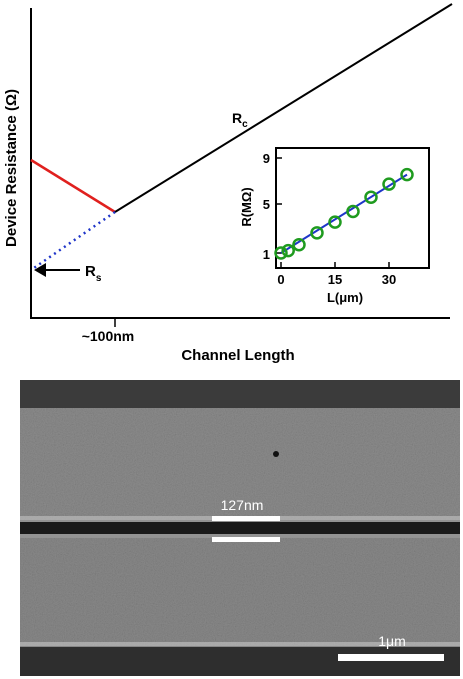 This screenshot has width=463, height=679. What do you see at coordinates (246, 539) in the screenshot?
I see `gap-marker-bottom` at bounding box center [246, 539].